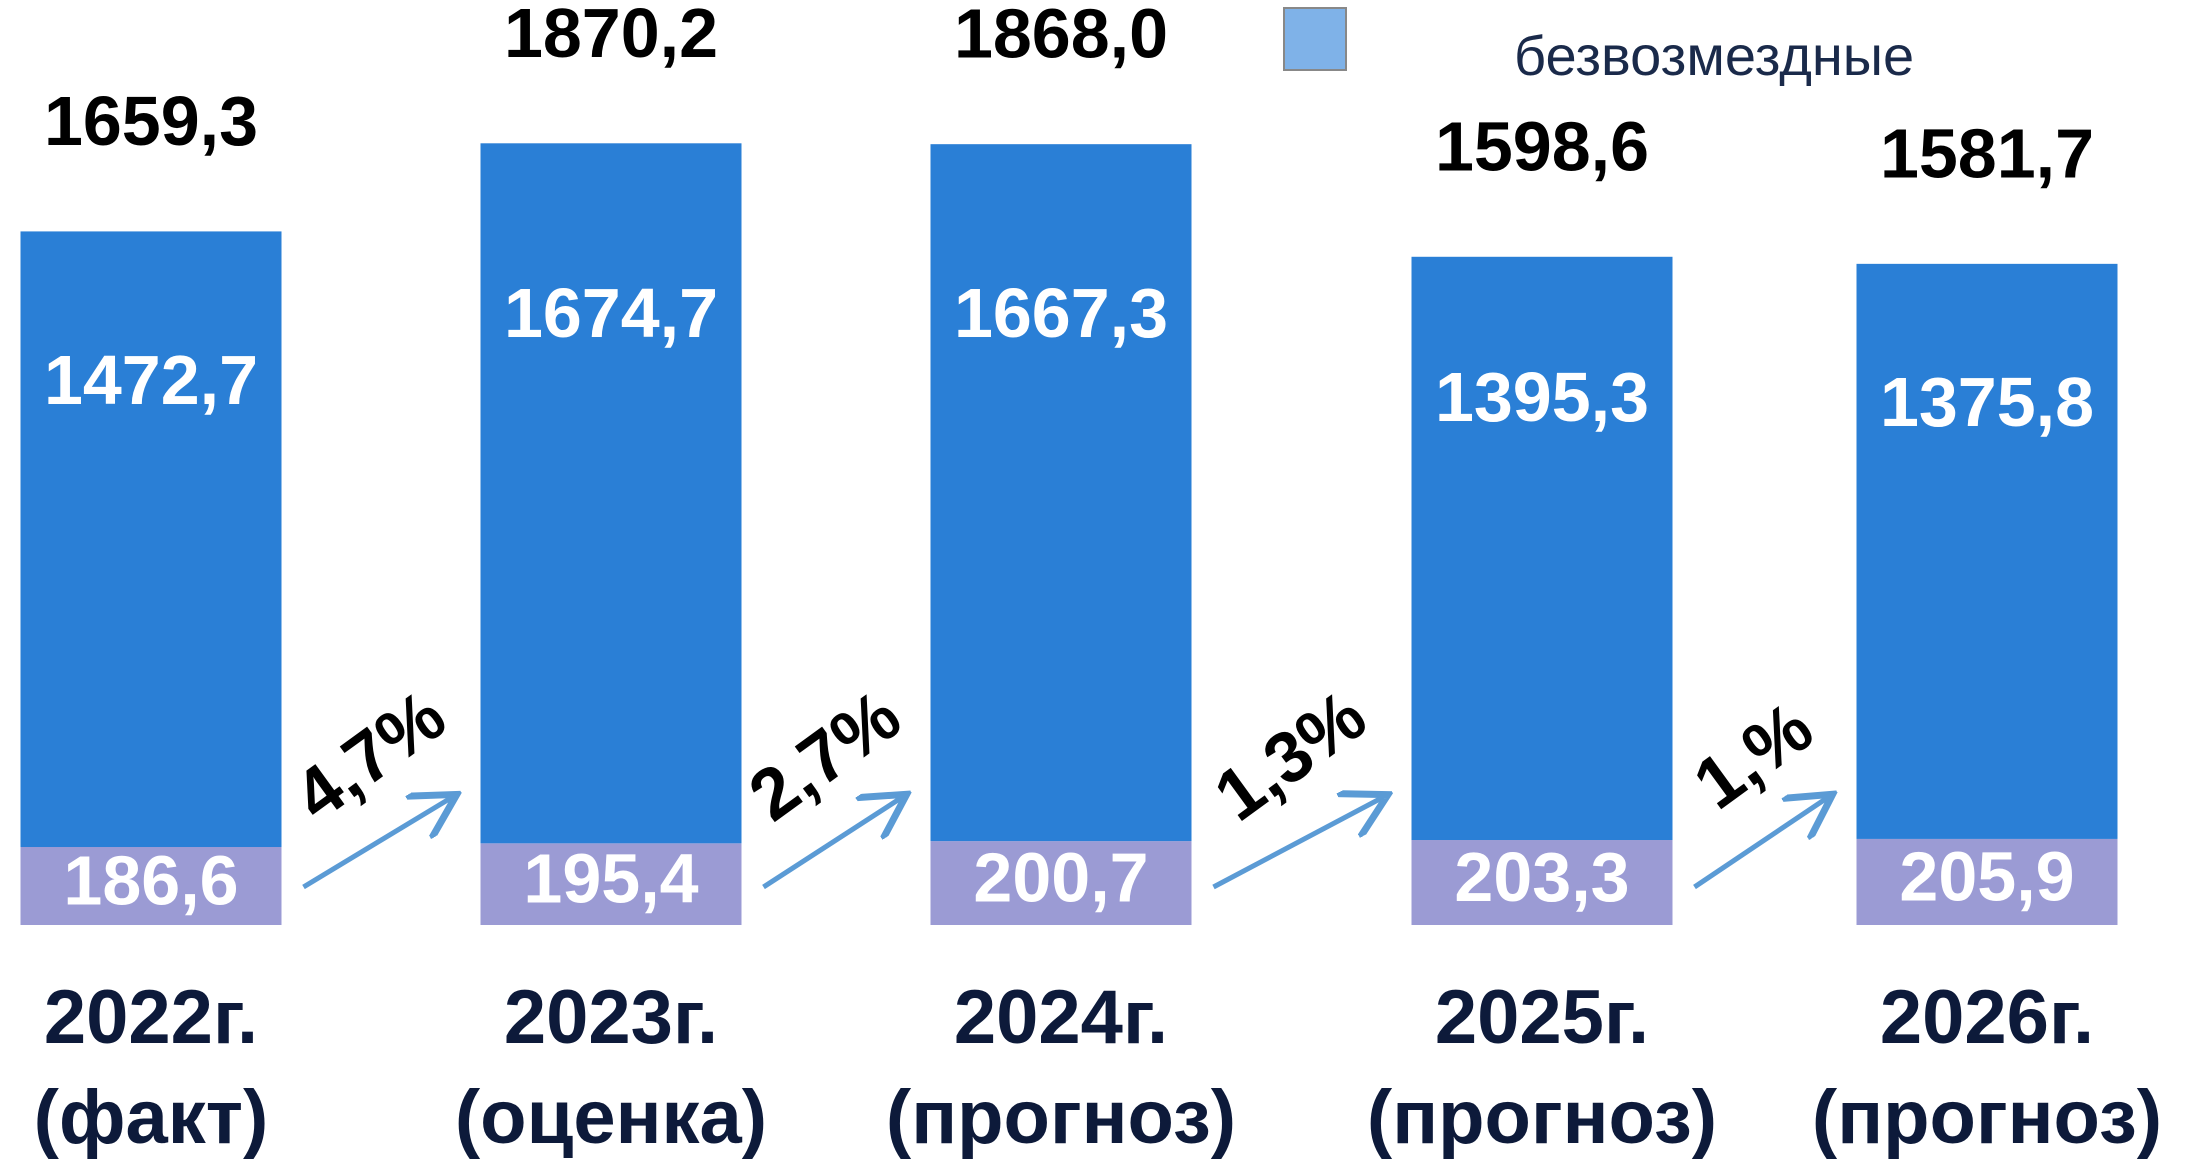  I want to click on value-label: 203,3, so click(1541, 877).